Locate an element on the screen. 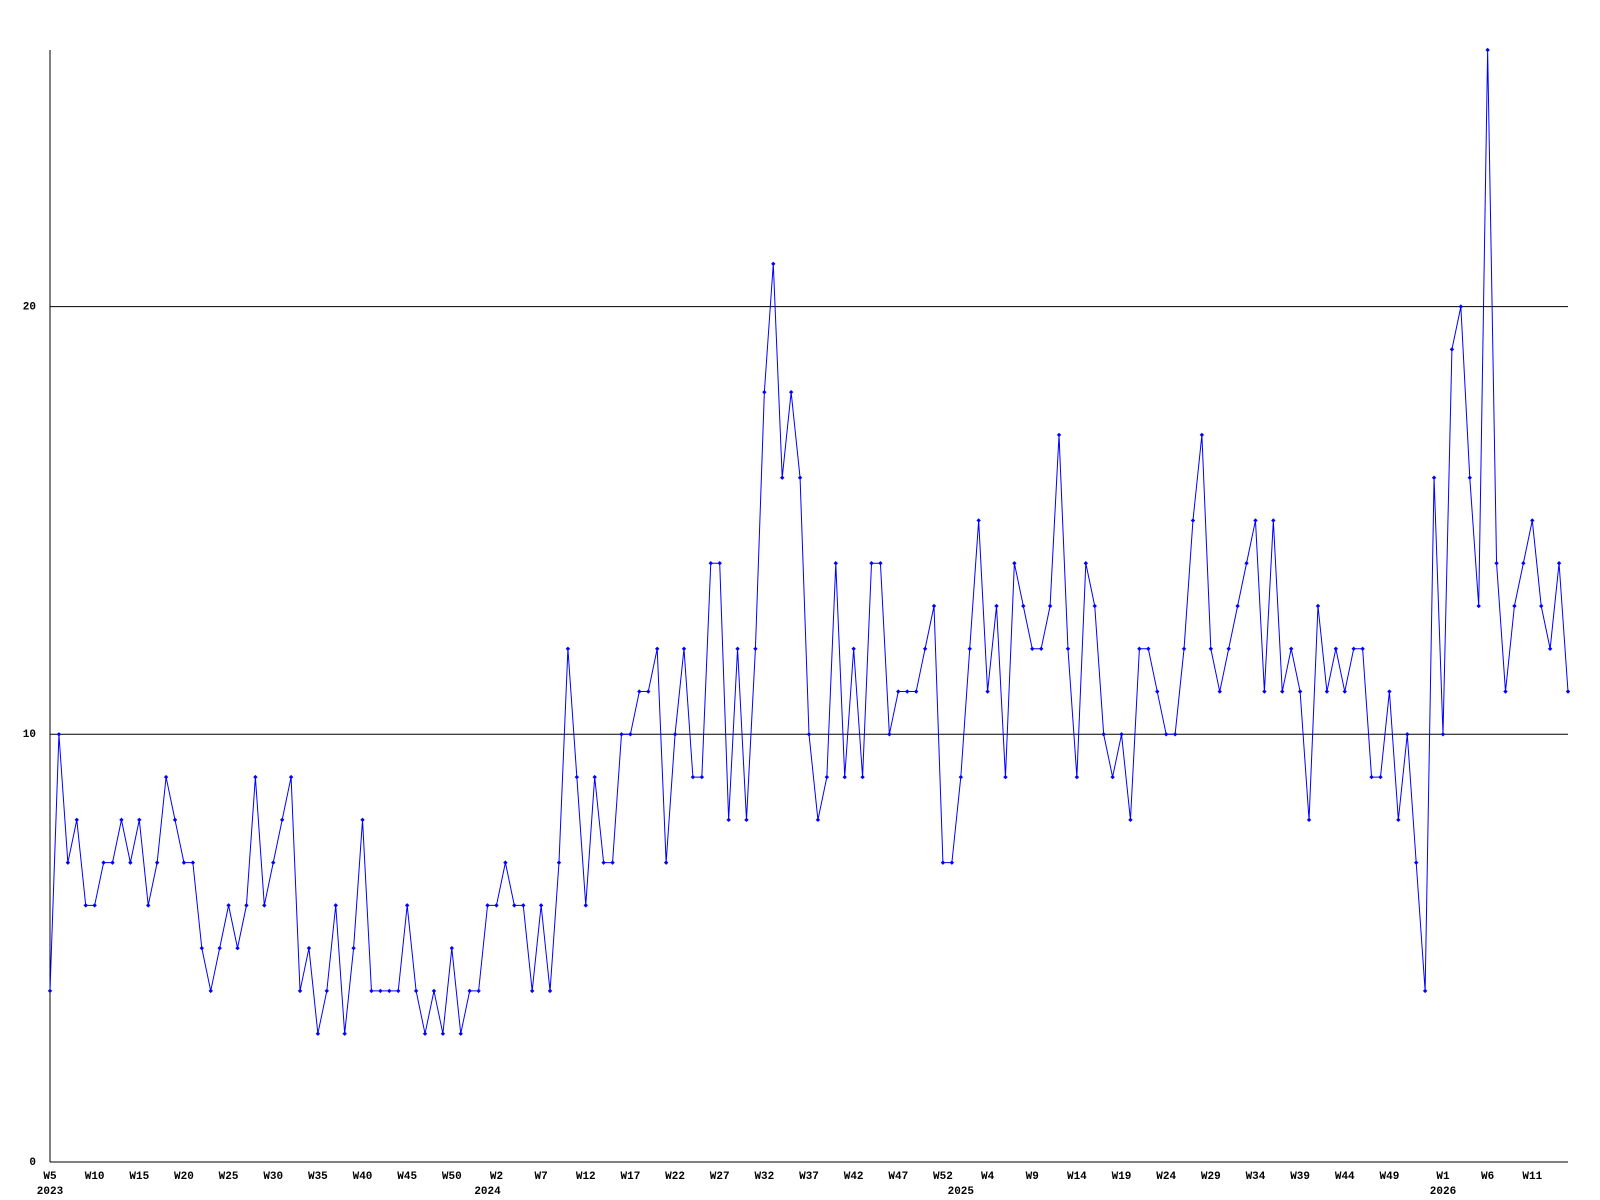 This screenshot has height=1200, width=1600. x-group-label: 2023 is located at coordinates (50, 1192).